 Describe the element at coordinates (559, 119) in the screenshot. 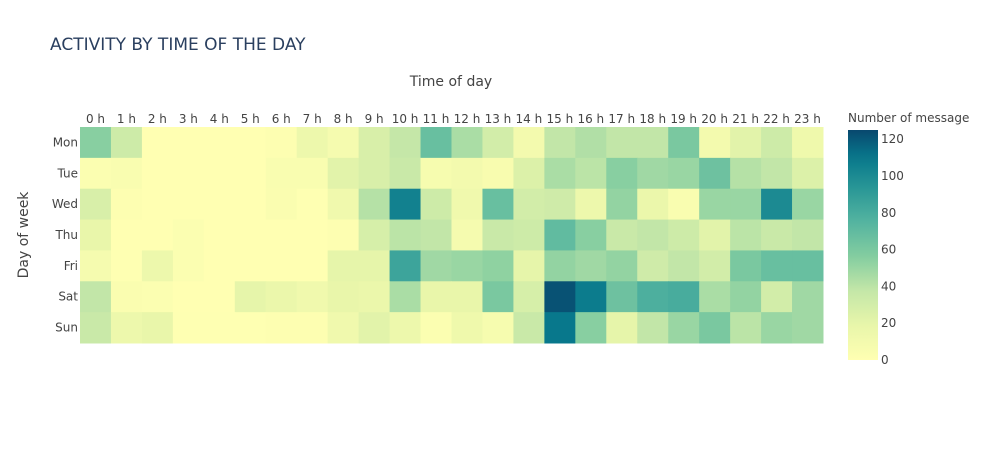

I see `x-tick-label: 15 h` at that location.